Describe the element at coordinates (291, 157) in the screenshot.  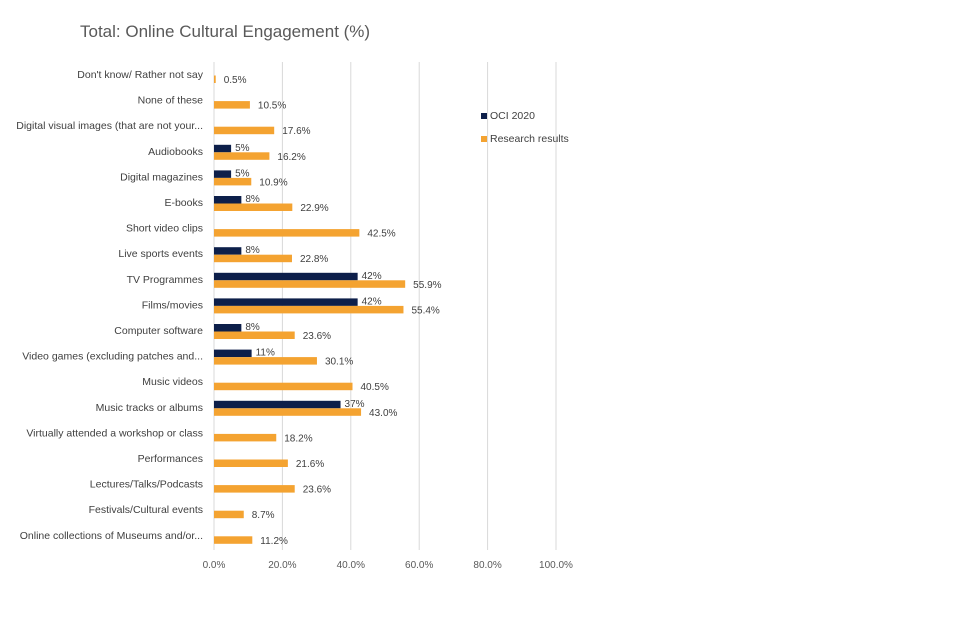
I see `data-label-research-results: 16.2%` at that location.